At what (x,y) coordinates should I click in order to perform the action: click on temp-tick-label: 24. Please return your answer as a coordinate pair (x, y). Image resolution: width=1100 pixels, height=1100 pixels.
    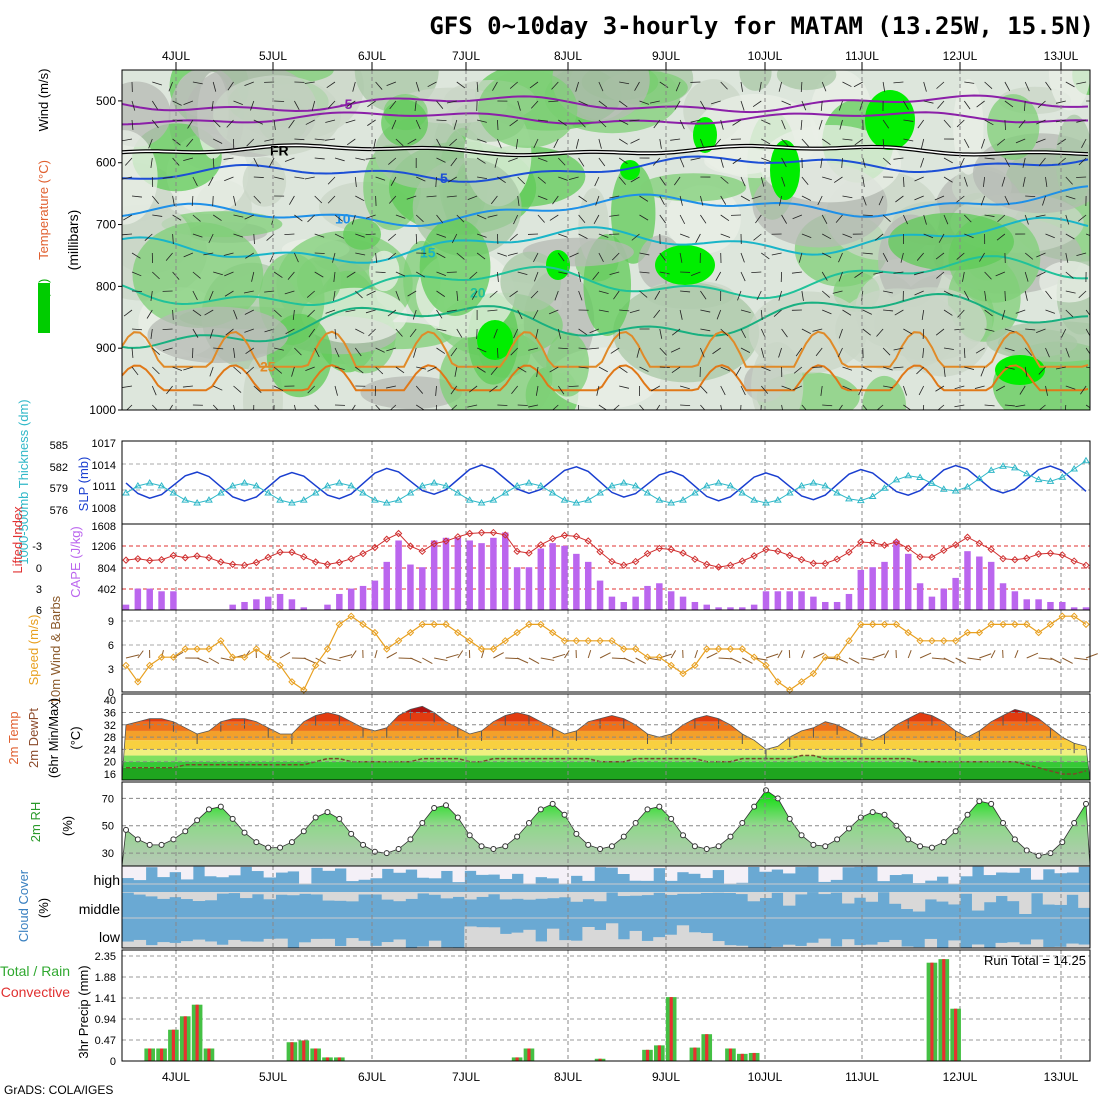
    Looking at the image, I should click on (110, 750).